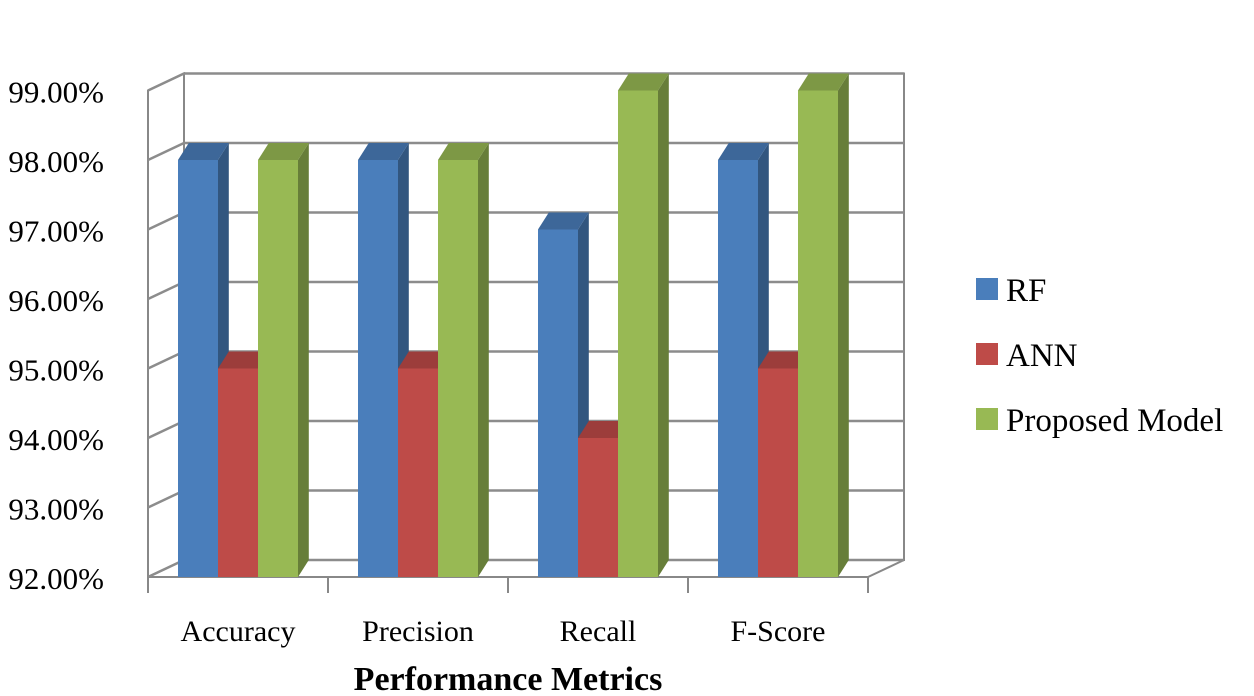  I want to click on bar-proposed-model-recall, so click(643, 325).